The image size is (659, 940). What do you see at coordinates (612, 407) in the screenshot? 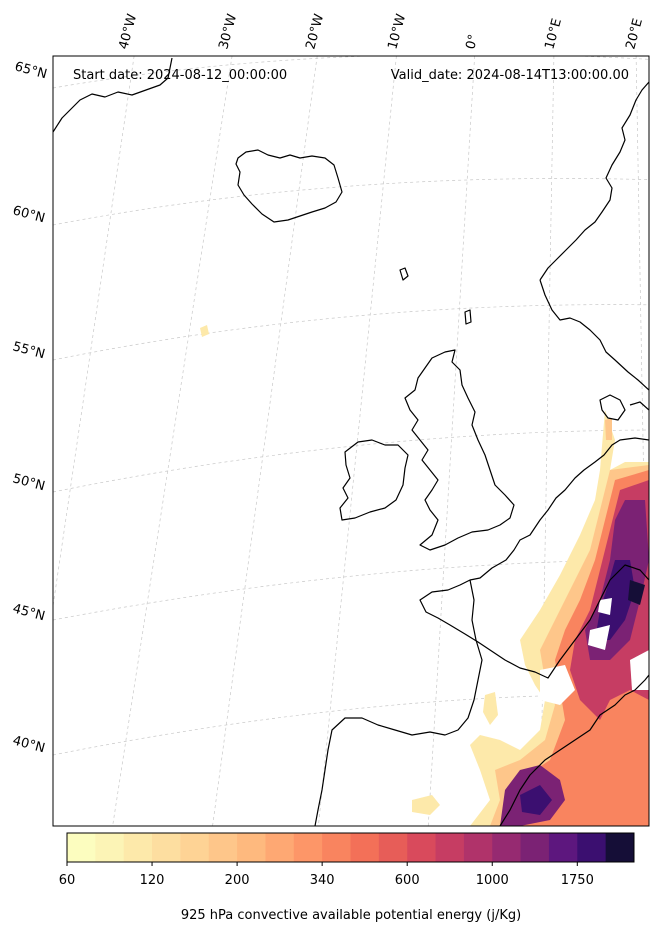
I see `coast-denmark` at bounding box center [612, 407].